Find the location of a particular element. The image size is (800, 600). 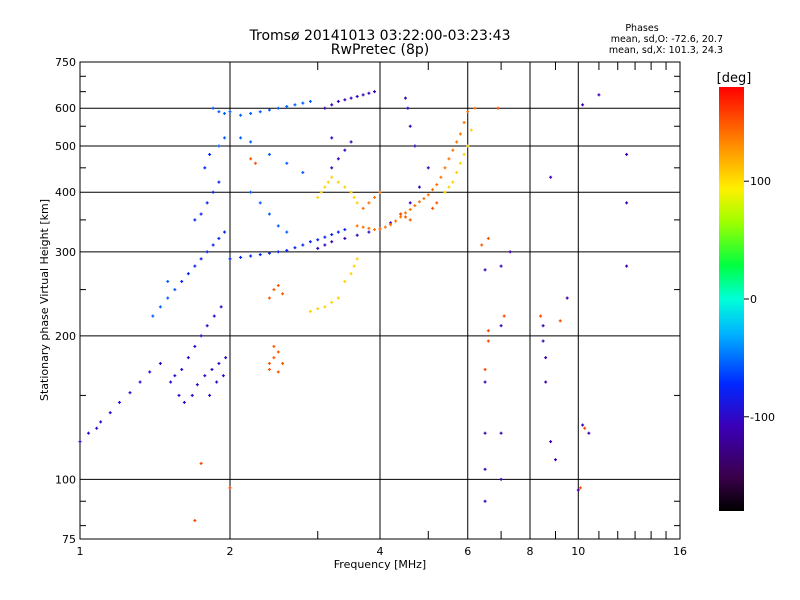

phase-stats-x: mean, sd,X: 101.3, 24.3 is located at coordinates (666, 50).